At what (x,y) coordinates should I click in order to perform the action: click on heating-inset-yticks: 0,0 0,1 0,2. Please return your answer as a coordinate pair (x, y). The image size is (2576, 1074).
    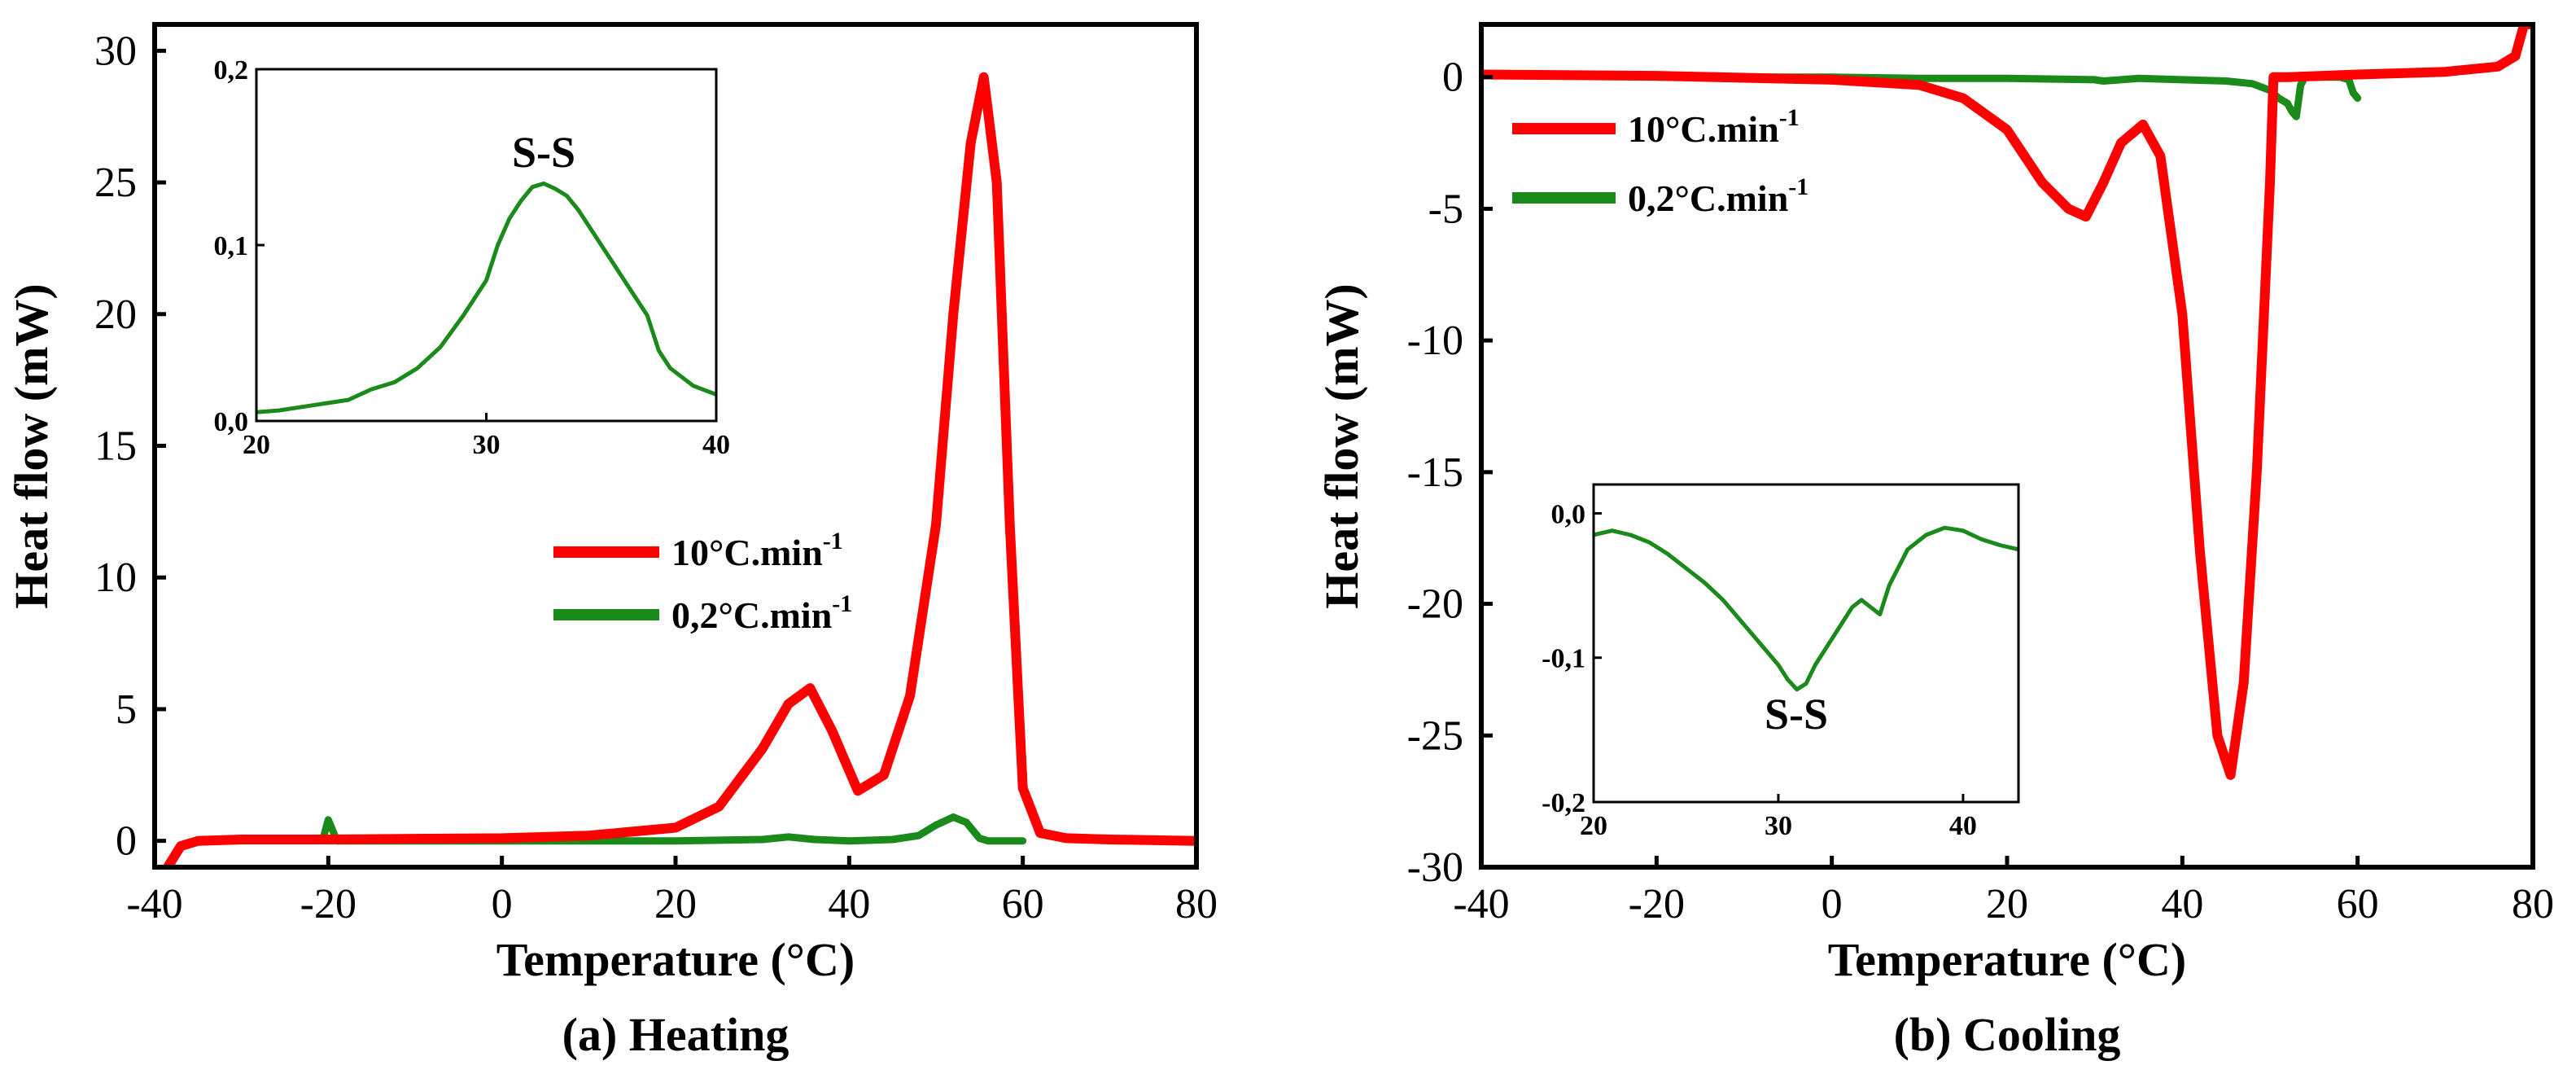
    Looking at the image, I should click on (239, 246).